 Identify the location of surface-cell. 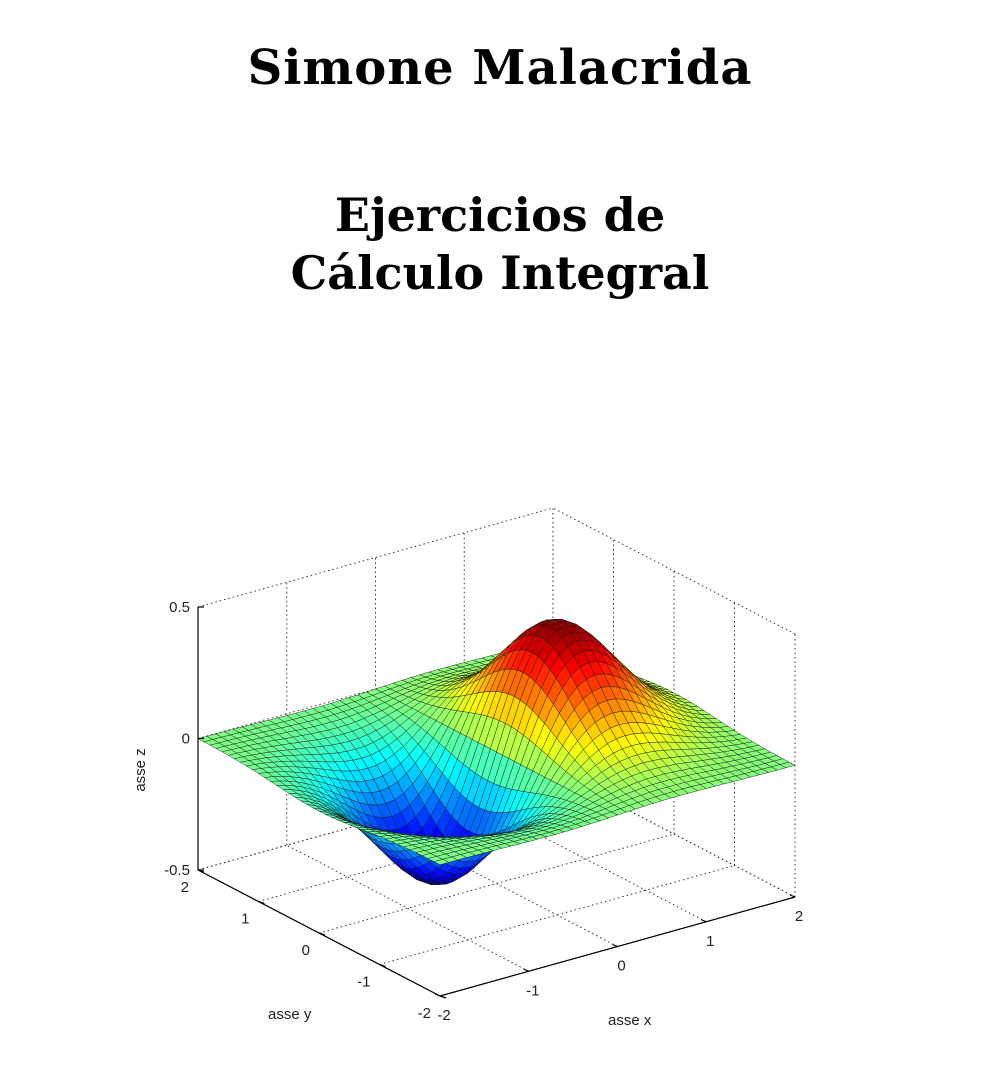
(787, 764).